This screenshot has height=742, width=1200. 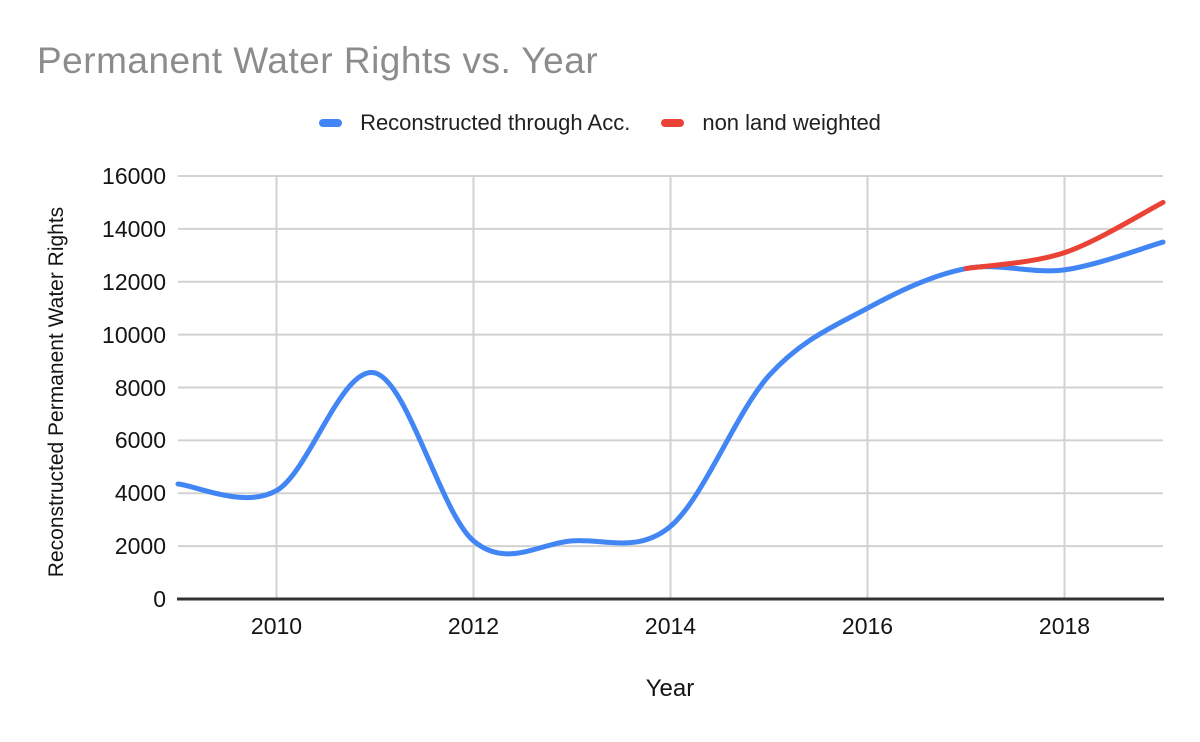 What do you see at coordinates (673, 123) in the screenshot?
I see `legend-swatch-red-icon` at bounding box center [673, 123].